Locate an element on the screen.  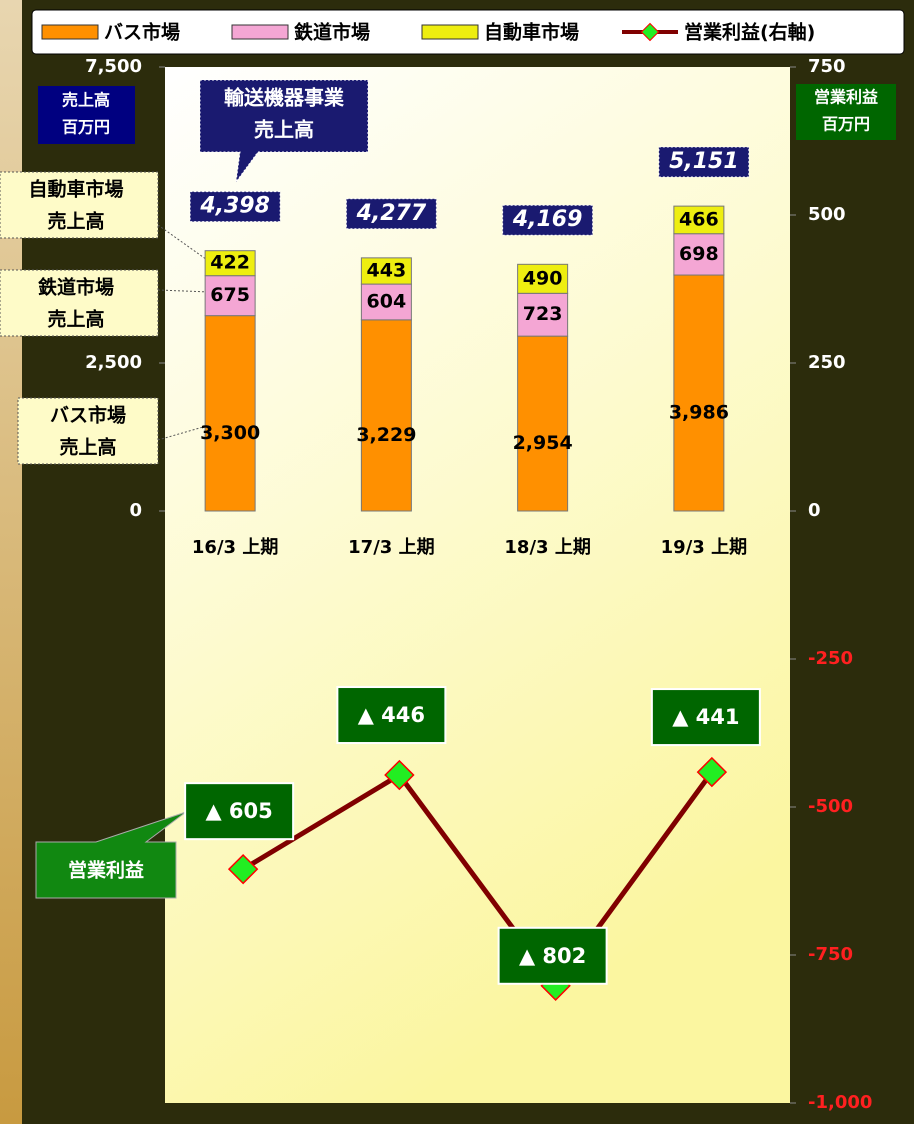
x-tick-label: 16/3 上期 is located at coordinates (235, 547).